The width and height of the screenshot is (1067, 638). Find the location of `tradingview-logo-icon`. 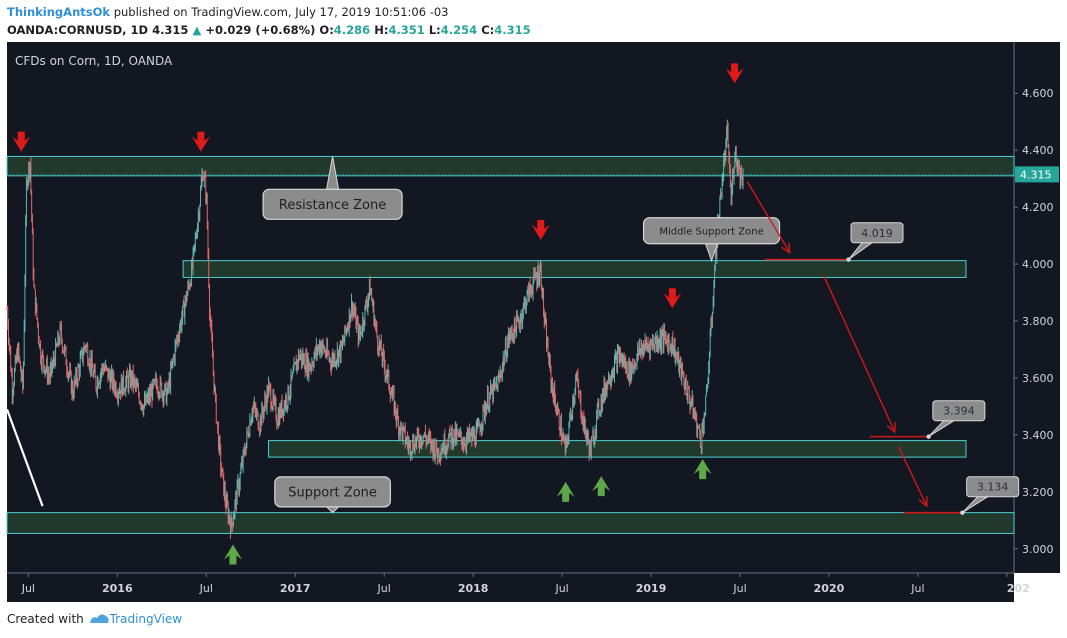

tradingview-logo-icon is located at coordinates (99, 618).